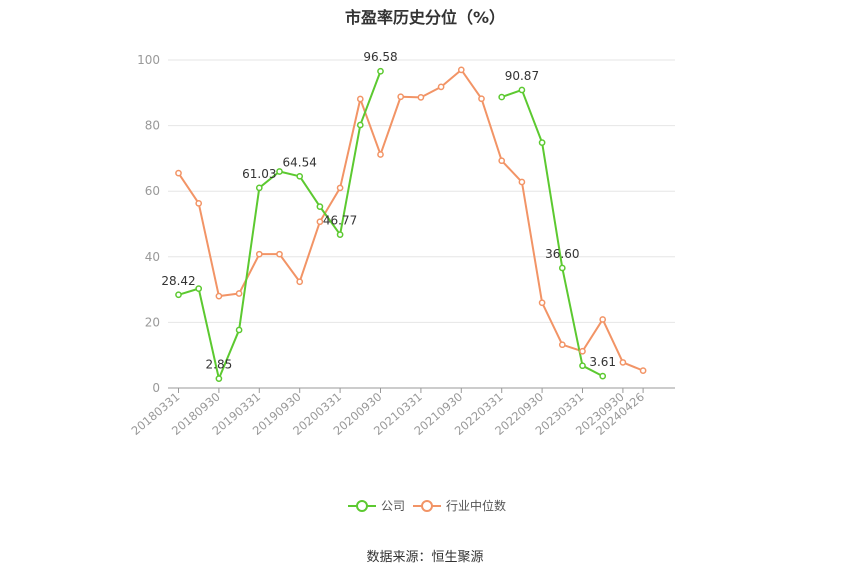  What do you see at coordinates (219, 365) in the screenshot?
I see `data-label: 2.85` at bounding box center [219, 365].